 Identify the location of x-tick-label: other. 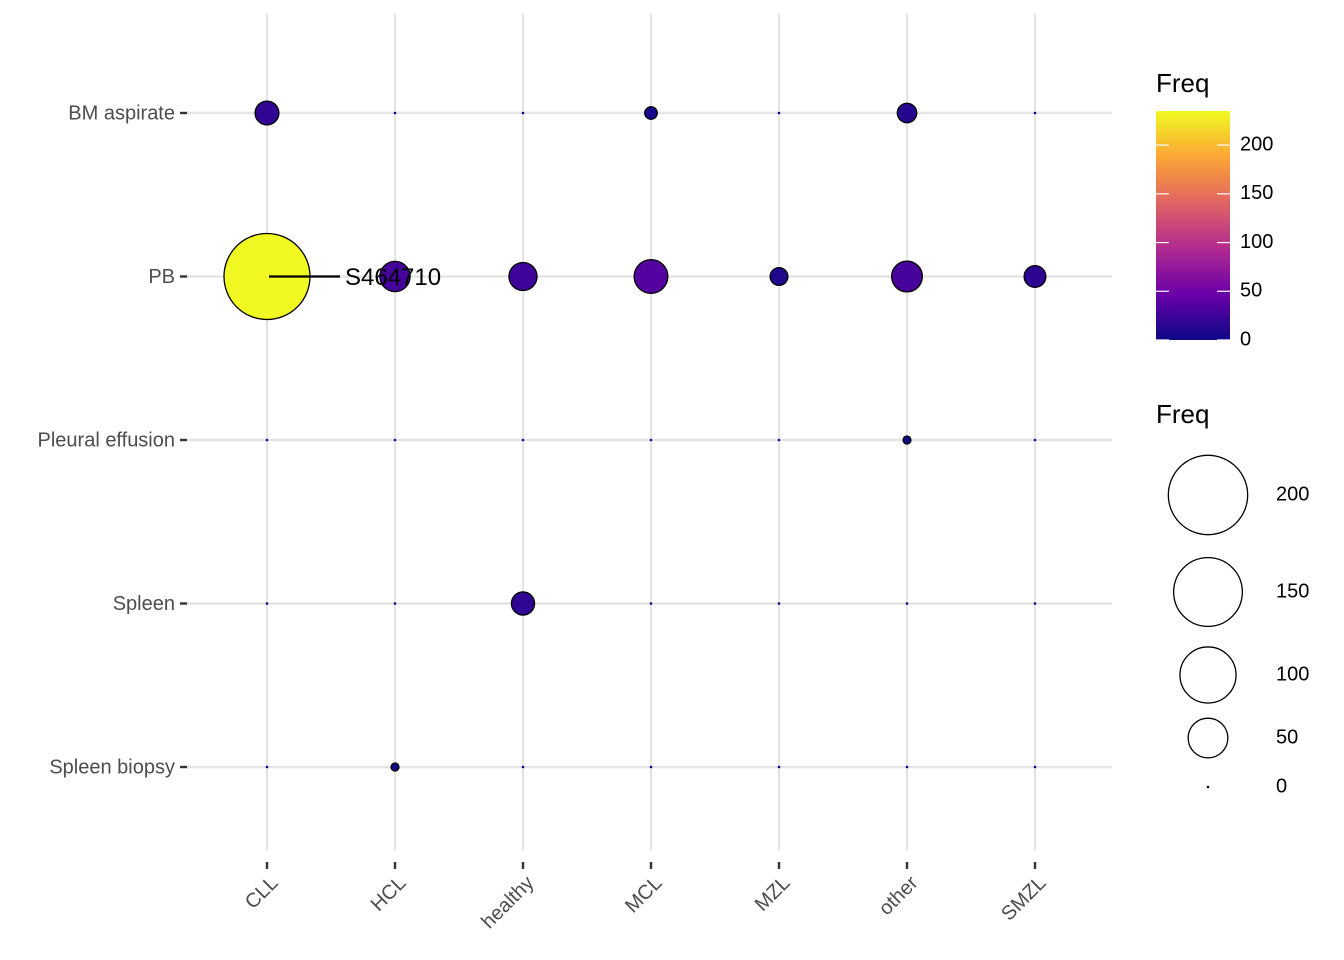
(899, 896).